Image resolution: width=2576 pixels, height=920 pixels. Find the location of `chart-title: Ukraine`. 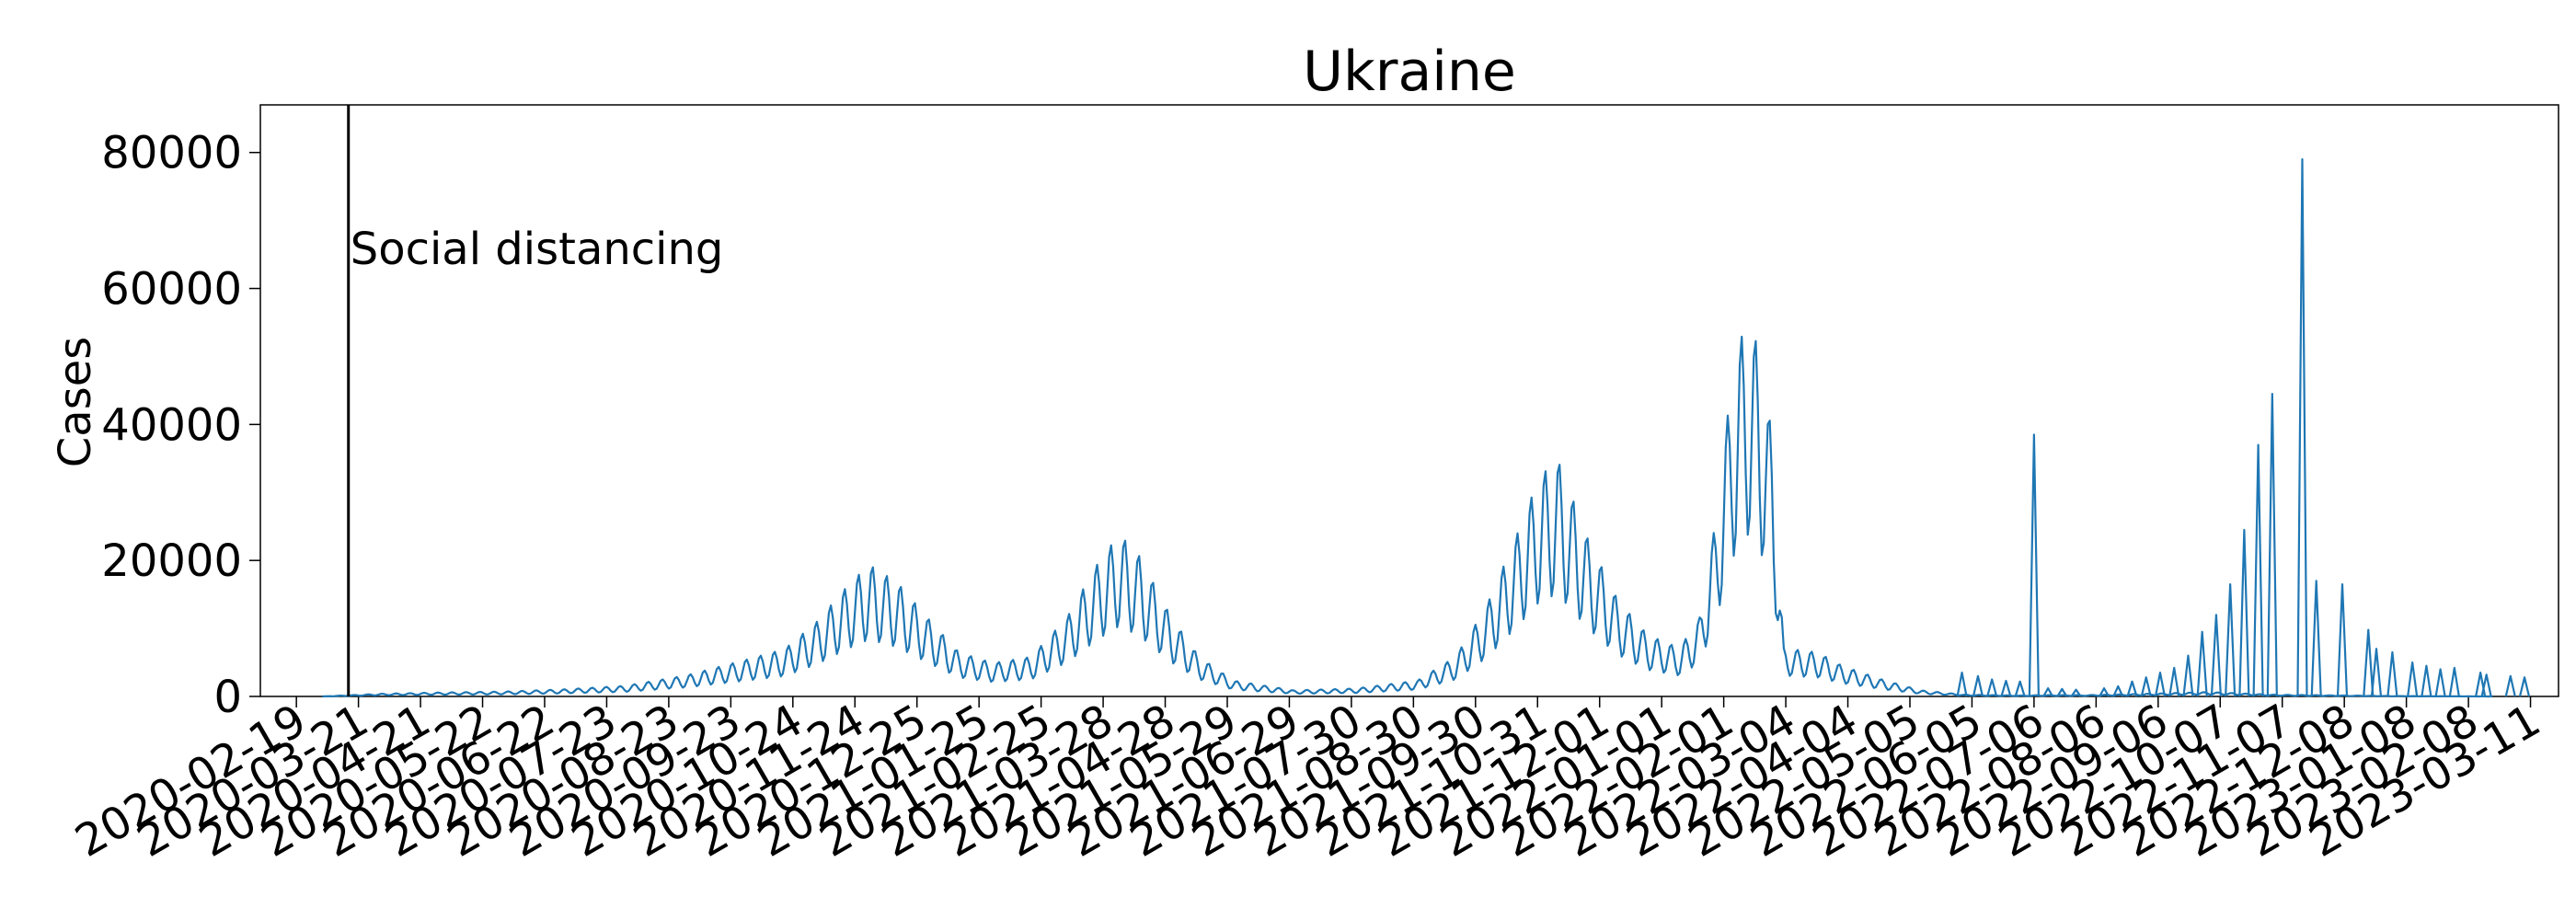

chart-title: Ukraine is located at coordinates (1409, 72).